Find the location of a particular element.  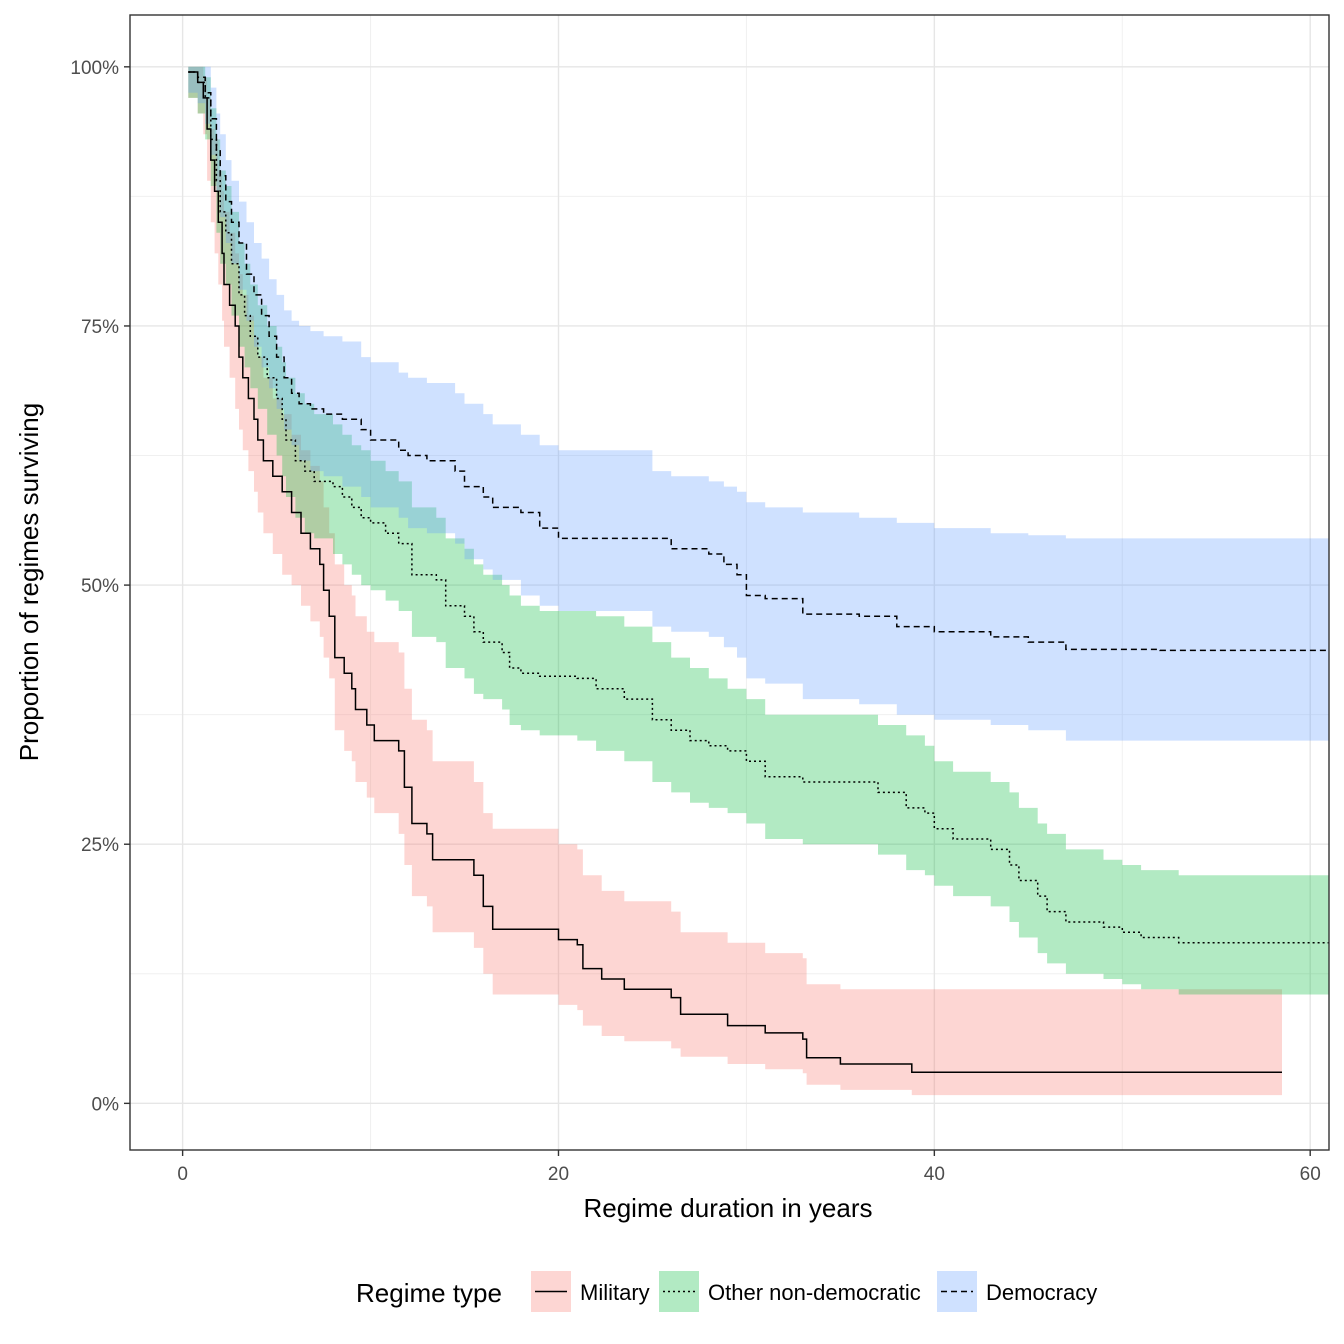

x-tick-label: 40 is located at coordinates (934, 1174).